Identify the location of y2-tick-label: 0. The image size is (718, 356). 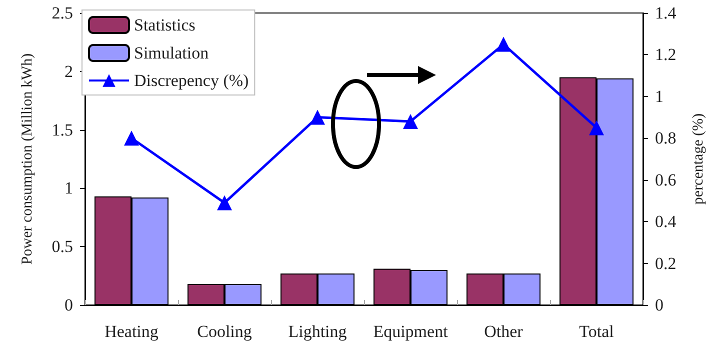
(659, 305).